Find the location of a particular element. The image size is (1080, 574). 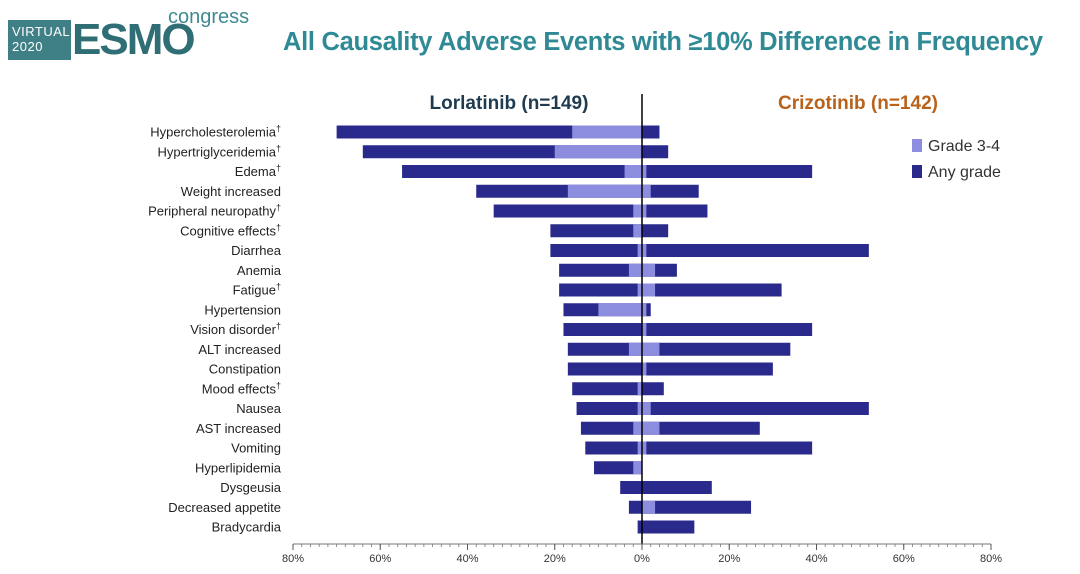

lorlatinib-header: Lorlatinib (n=149) is located at coordinates (509, 103).